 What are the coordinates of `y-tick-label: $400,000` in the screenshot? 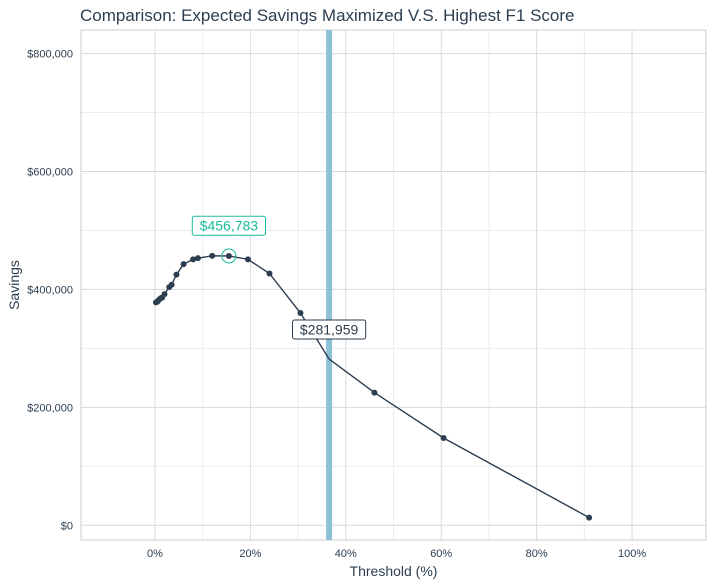 It's located at (50, 290).